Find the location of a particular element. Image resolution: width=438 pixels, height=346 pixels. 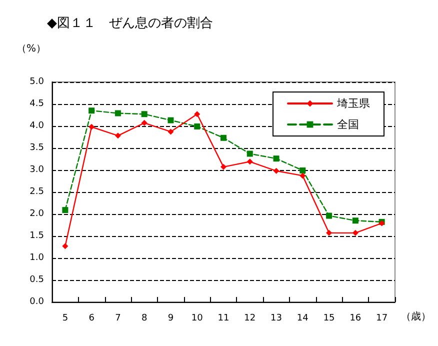

x-axis-title: （歳） is located at coordinates (416, 316).